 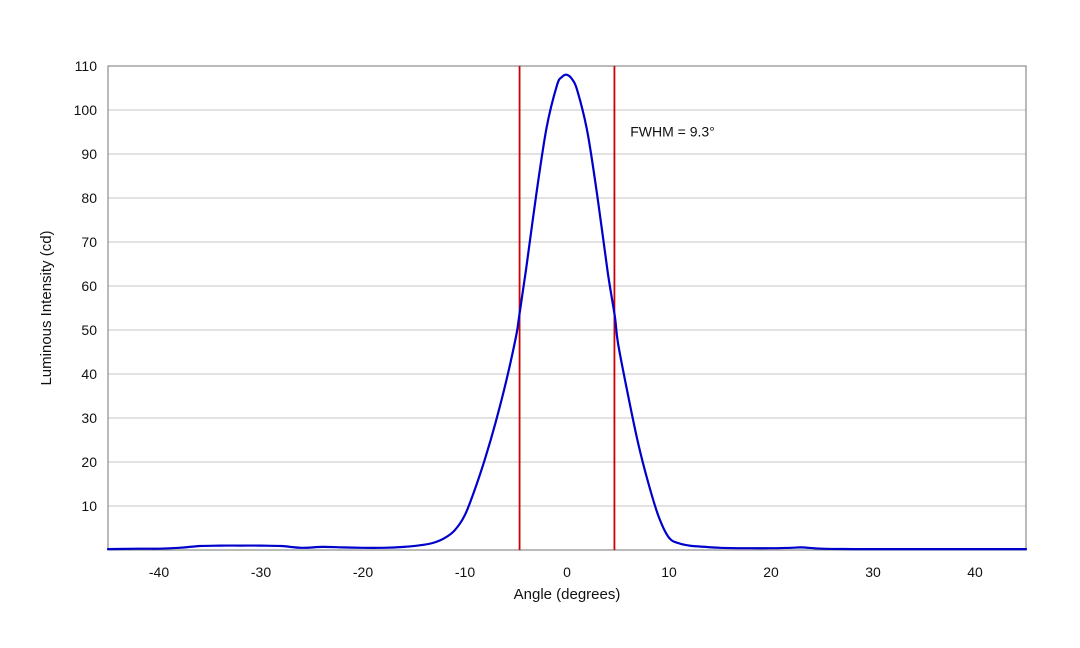 What do you see at coordinates (86, 66) in the screenshot?
I see `y-tick-label: 110` at bounding box center [86, 66].